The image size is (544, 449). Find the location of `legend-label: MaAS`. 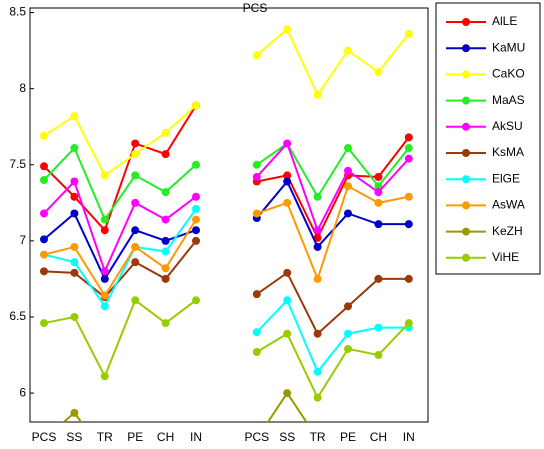

legend-label: MaAS is located at coordinates (508, 100).